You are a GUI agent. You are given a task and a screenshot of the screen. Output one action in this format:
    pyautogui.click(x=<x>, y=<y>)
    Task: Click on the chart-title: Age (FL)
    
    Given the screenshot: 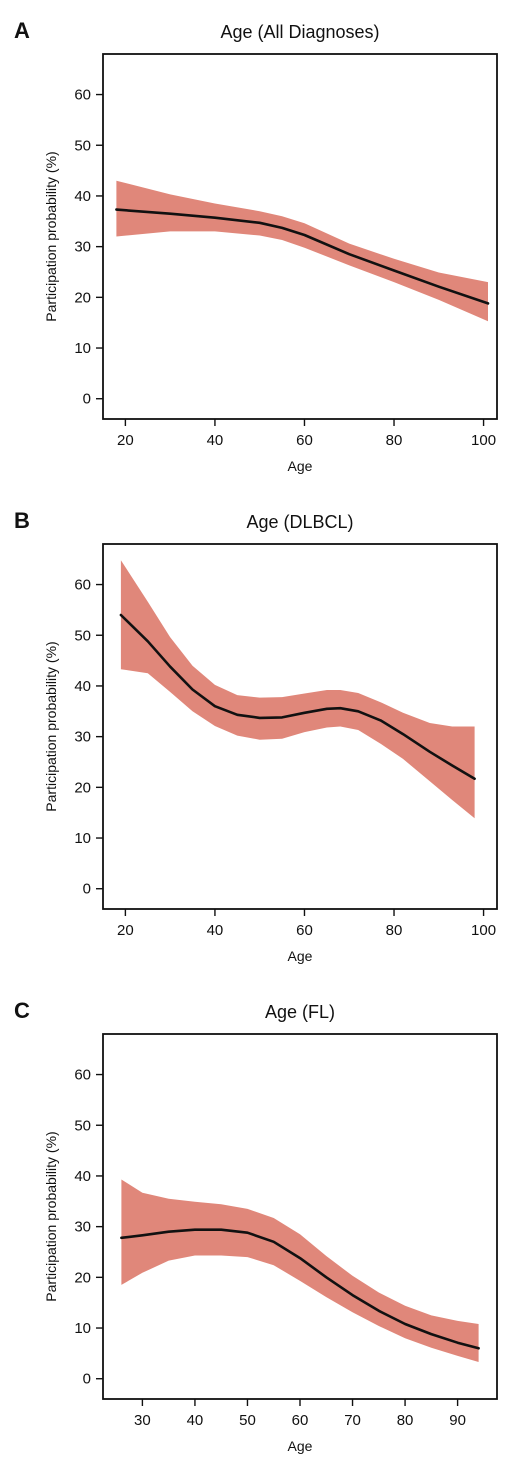 What is the action you would take?
    pyautogui.click(x=300, y=1012)
    